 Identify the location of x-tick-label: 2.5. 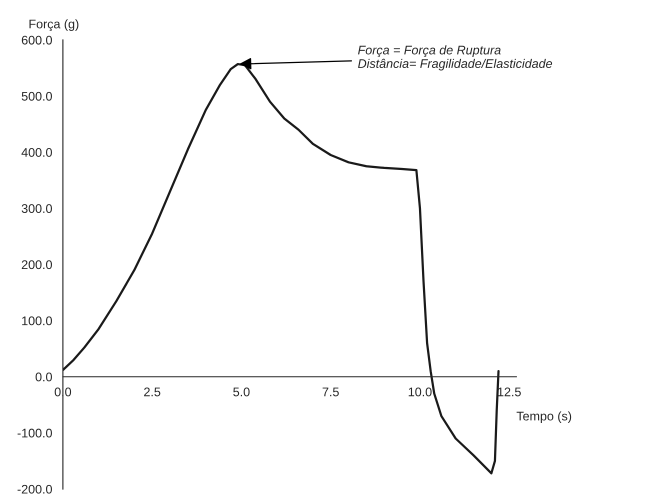
(152, 391).